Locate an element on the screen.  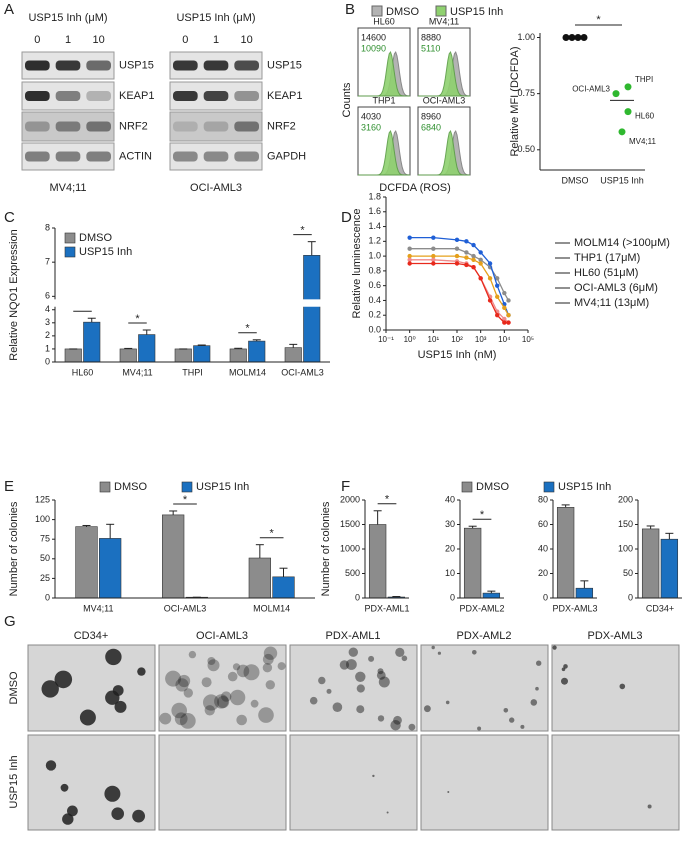
x-tick-label: PDX-AML1 is located at coordinates (386, 608).